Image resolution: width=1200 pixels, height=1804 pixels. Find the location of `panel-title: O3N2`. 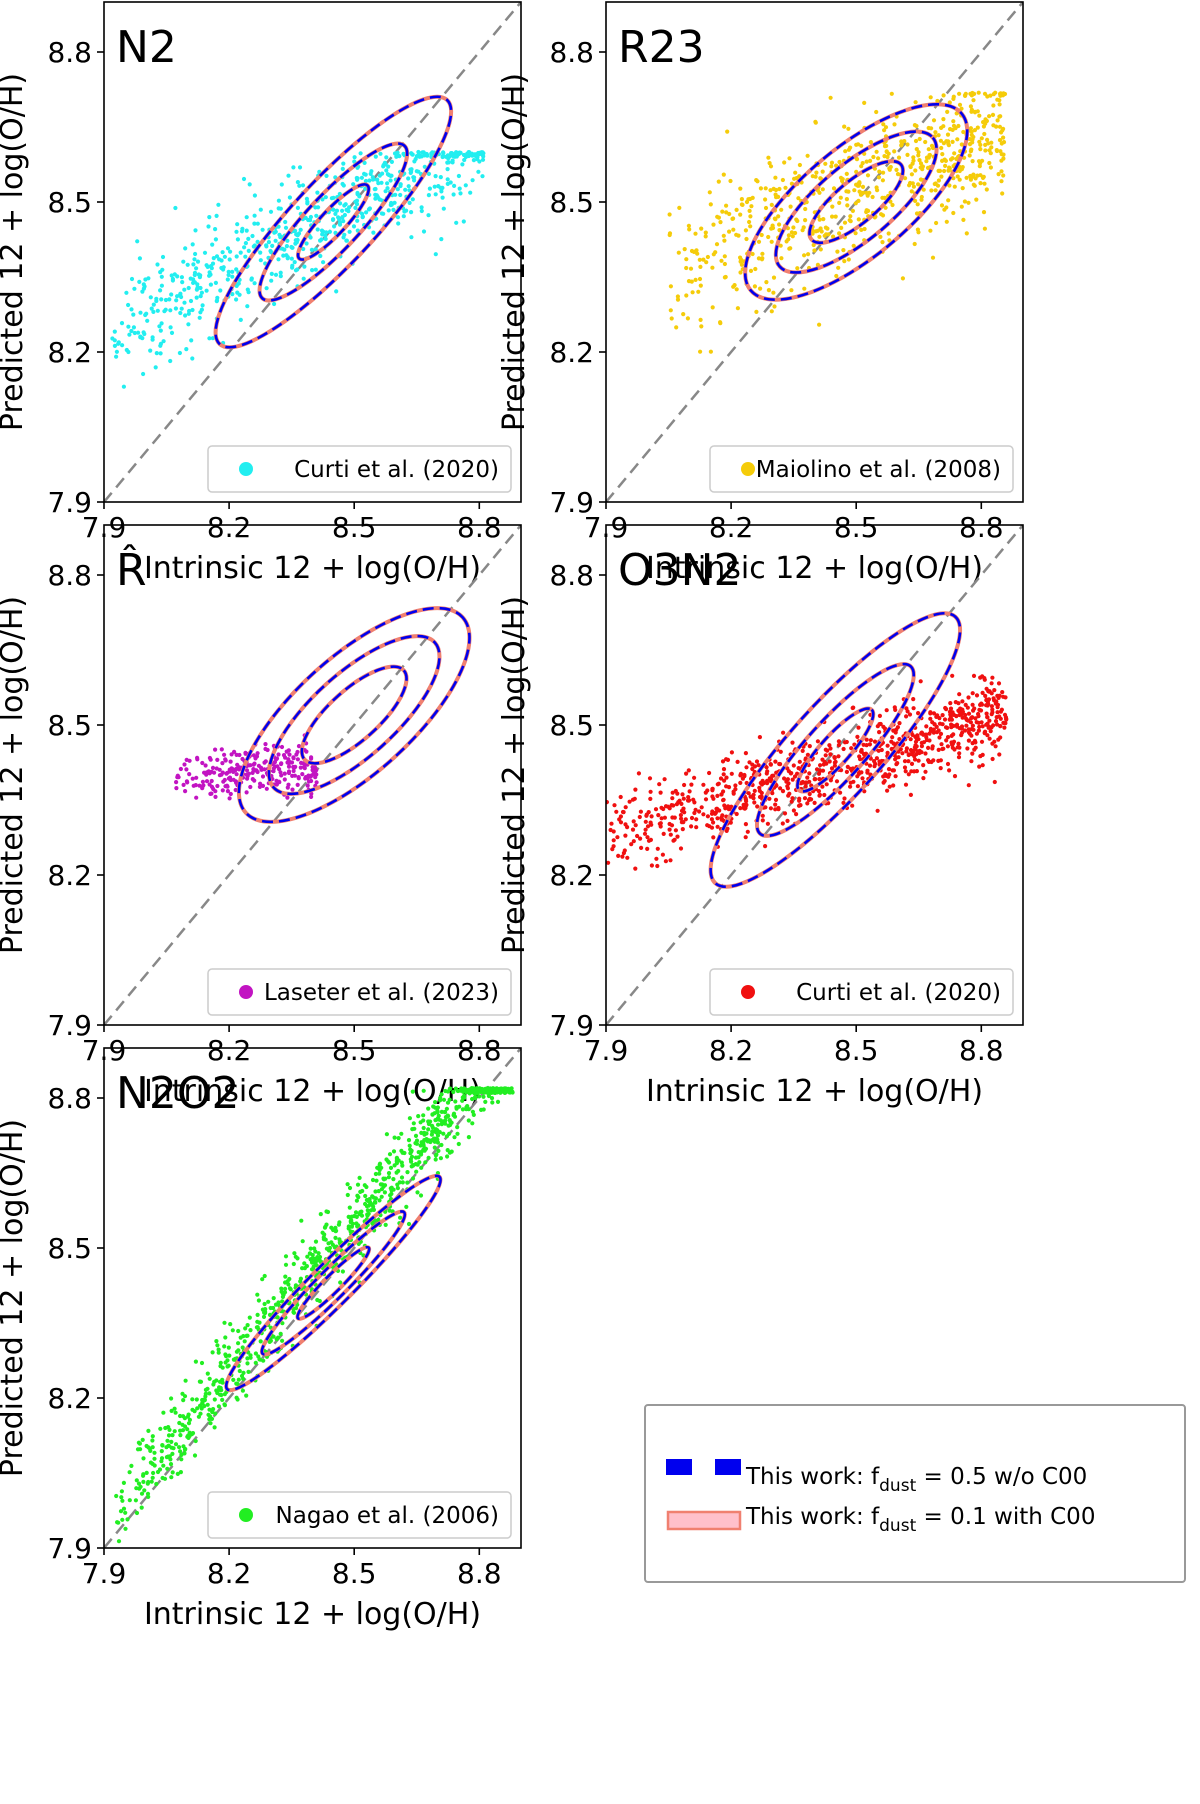

panel-title: O3N2 is located at coordinates (680, 570).